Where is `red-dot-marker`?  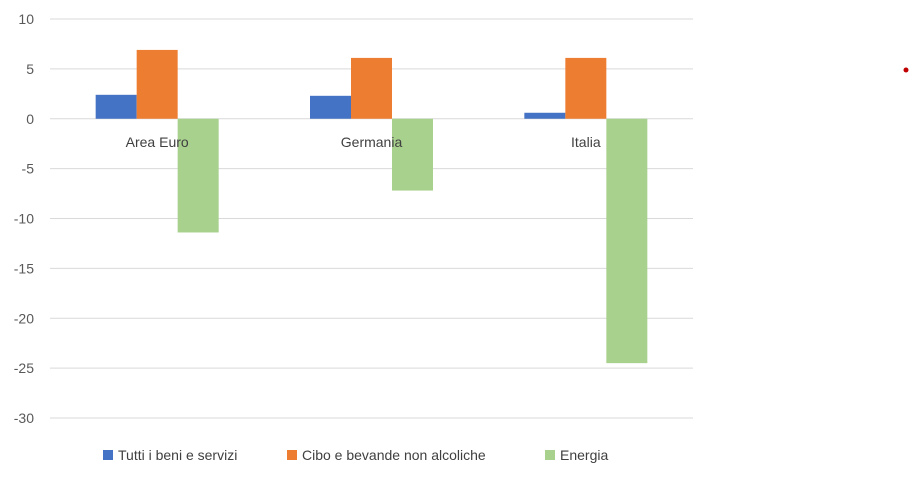 red-dot-marker is located at coordinates (906, 70).